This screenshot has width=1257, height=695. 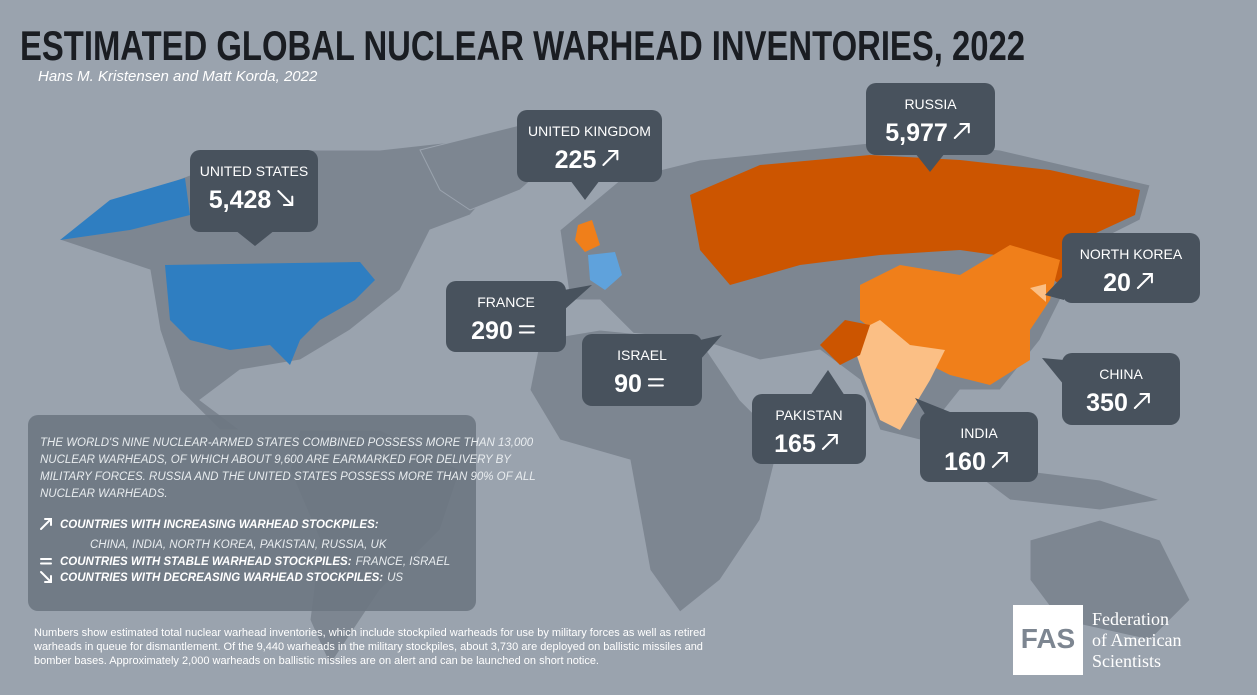 I want to click on source: Hans M. Kristensen and Matt Korda, 2022, so click(x=178, y=76).